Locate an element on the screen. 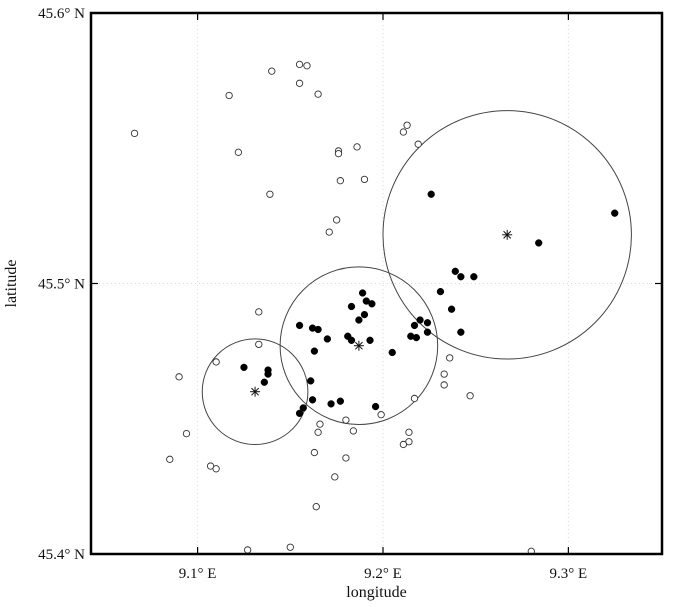  y-tick-label: 45.5° N is located at coordinates (61, 285).